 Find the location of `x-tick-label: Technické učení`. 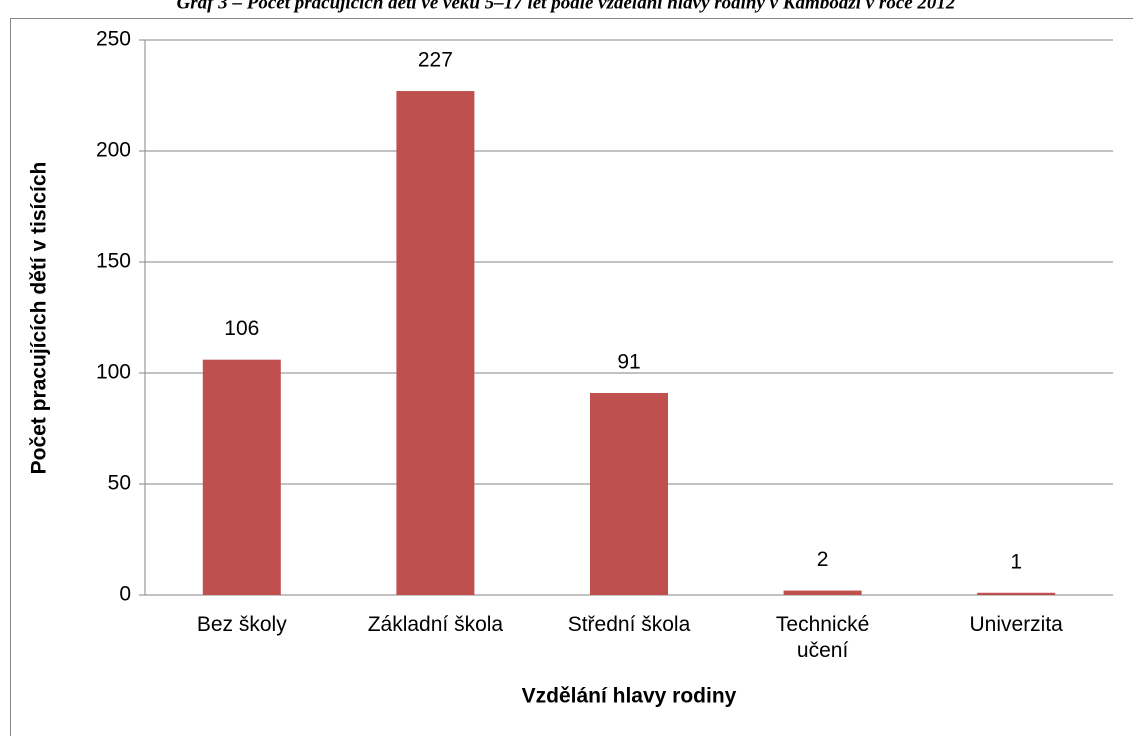

x-tick-label: Technické učení is located at coordinates (822, 637).